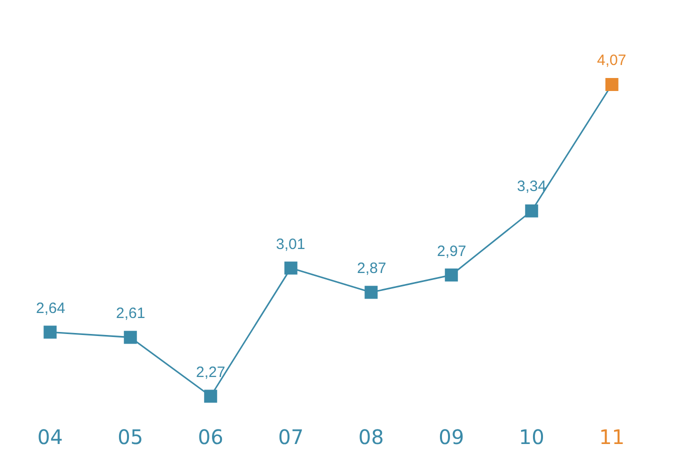  I want to click on x-tick-label: 09, so click(451, 437).